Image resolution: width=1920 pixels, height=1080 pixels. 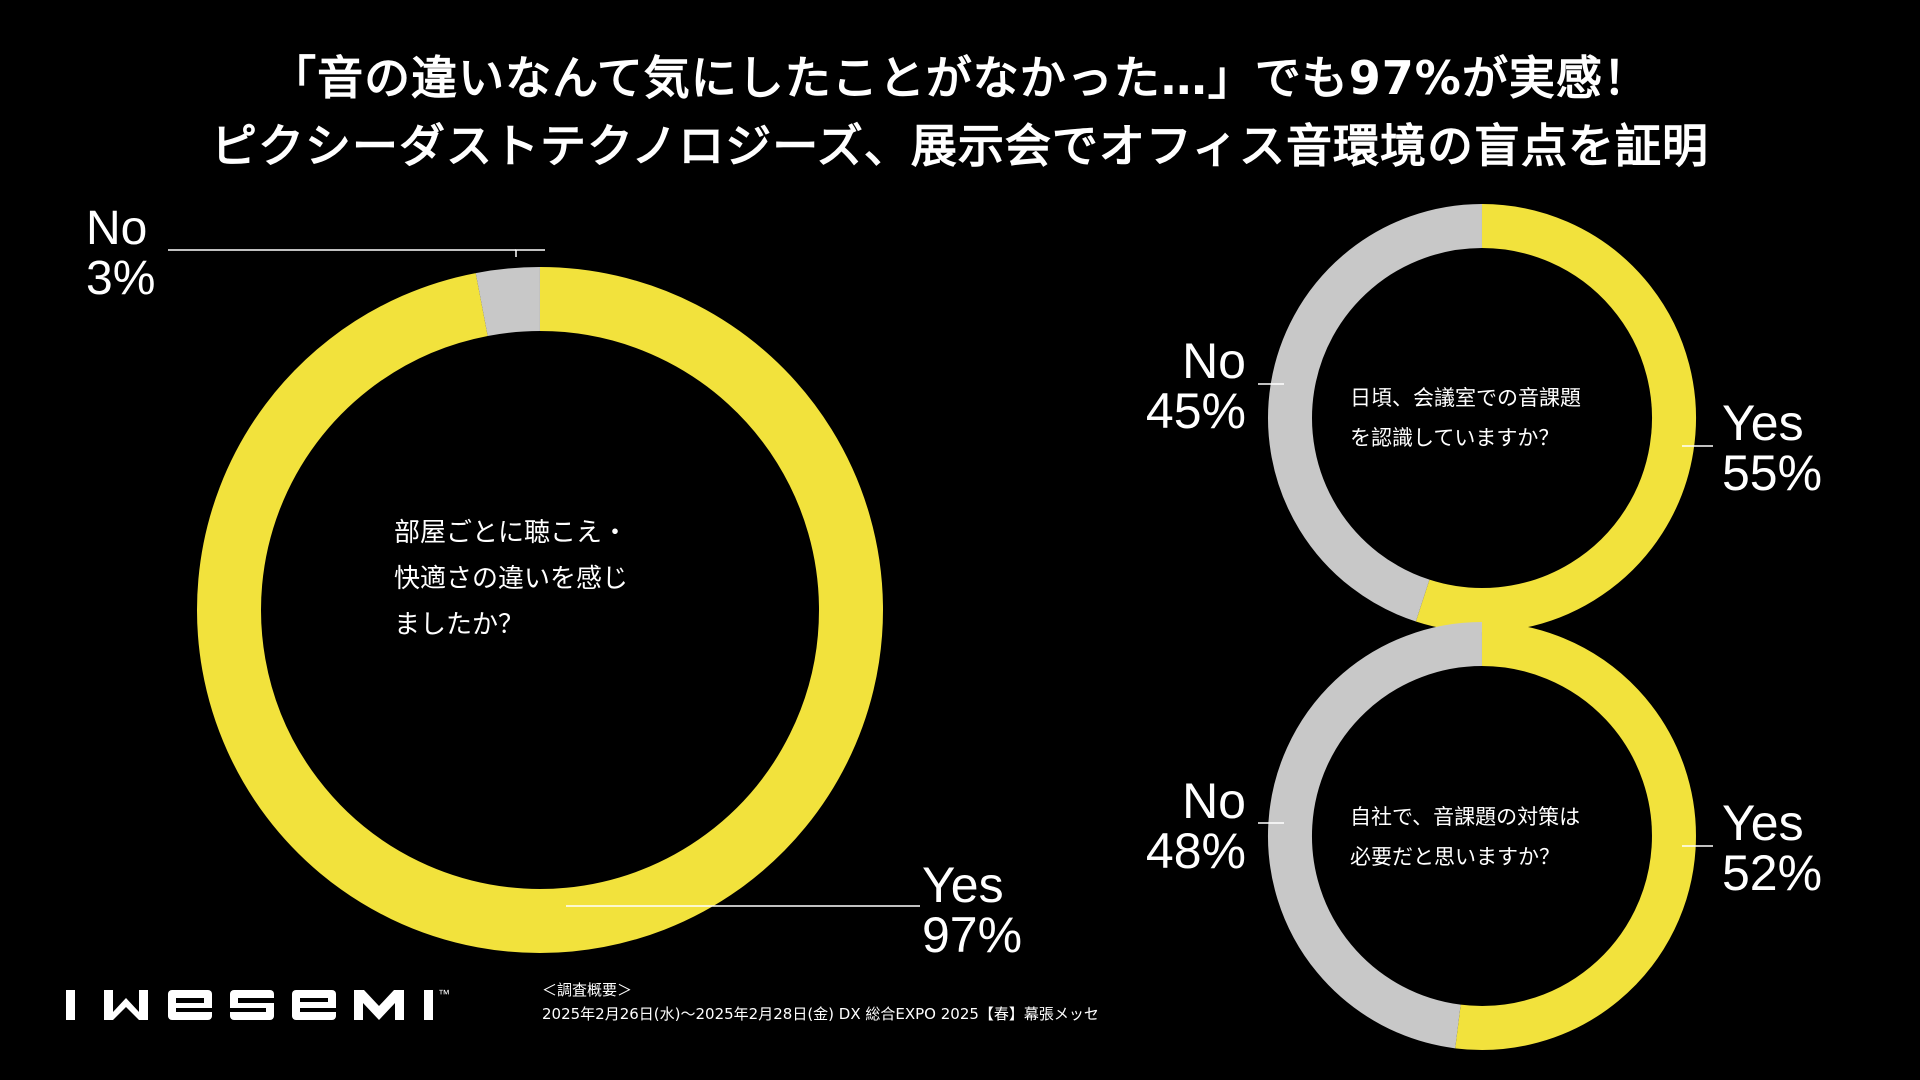 I want to click on donut-chart-bottom, so click(x=1485, y=836).